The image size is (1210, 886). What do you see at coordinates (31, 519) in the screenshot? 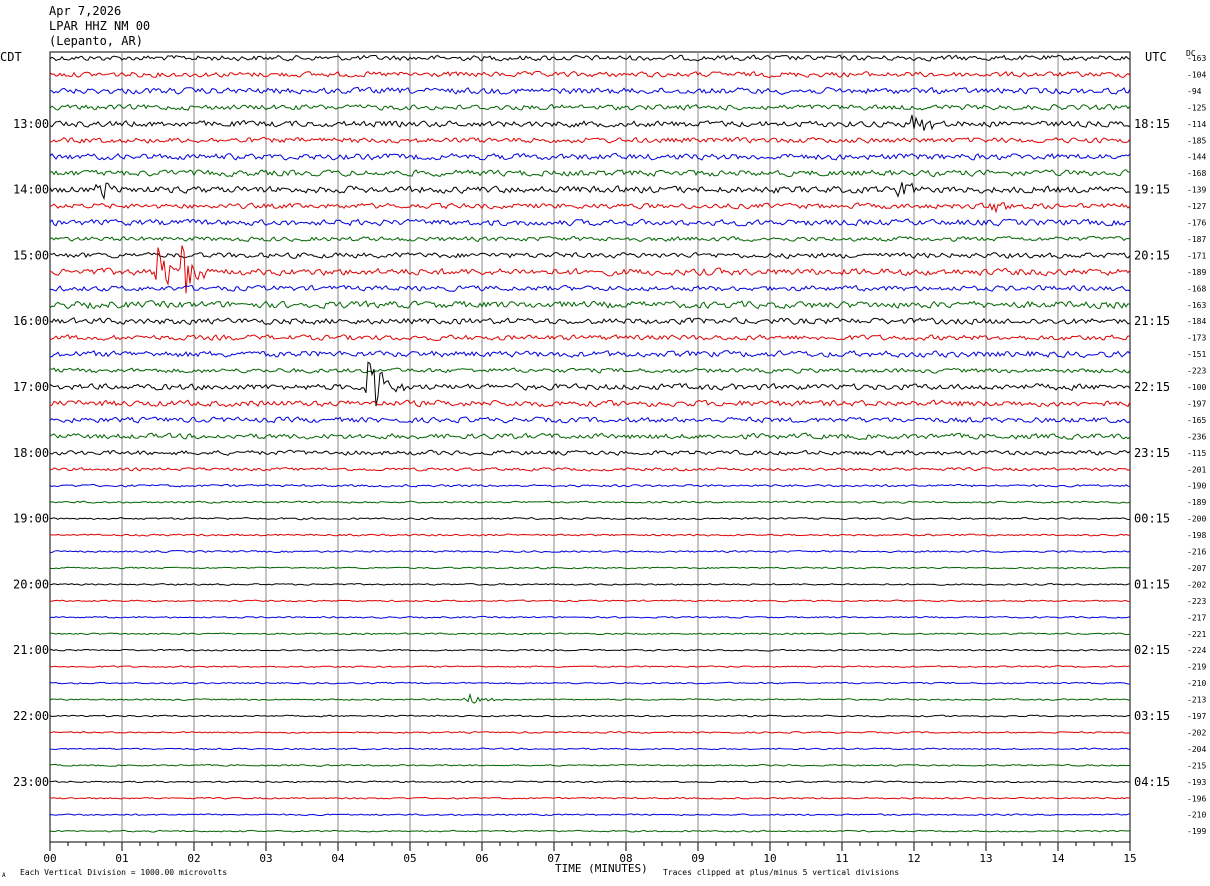
I see `cdt-hour-label: 19:00` at bounding box center [31, 519].